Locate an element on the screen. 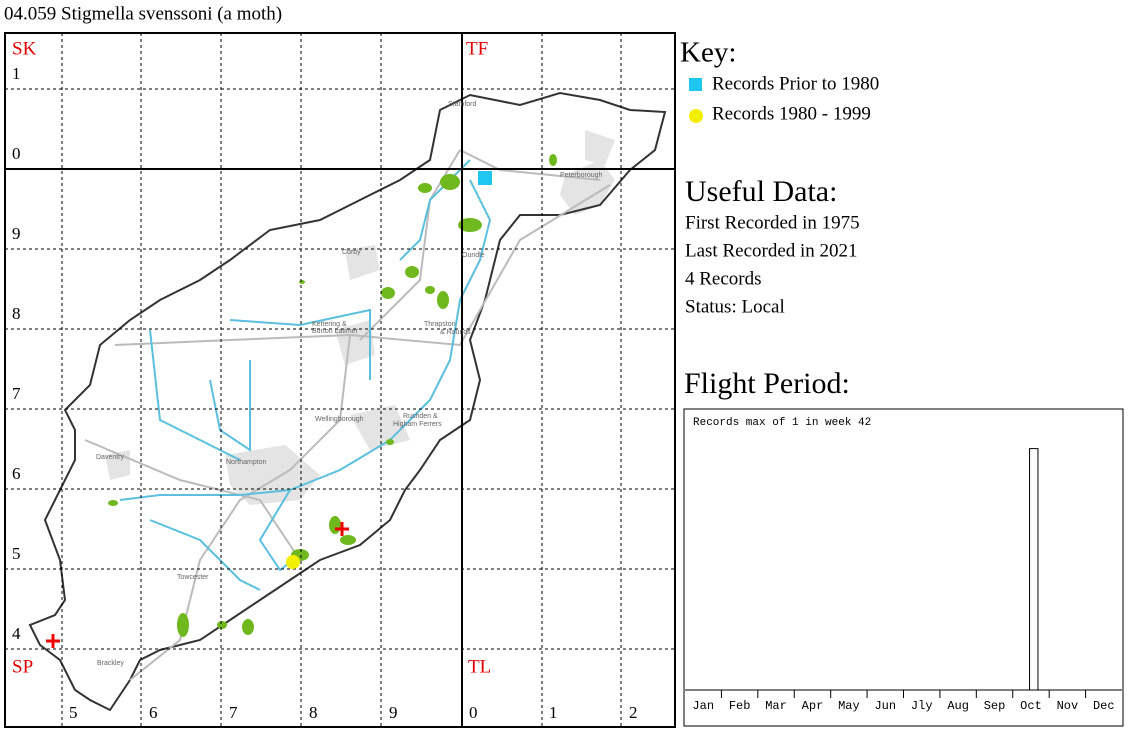 The image size is (1130, 740). place-label: Higham Ferrers is located at coordinates (417, 424).